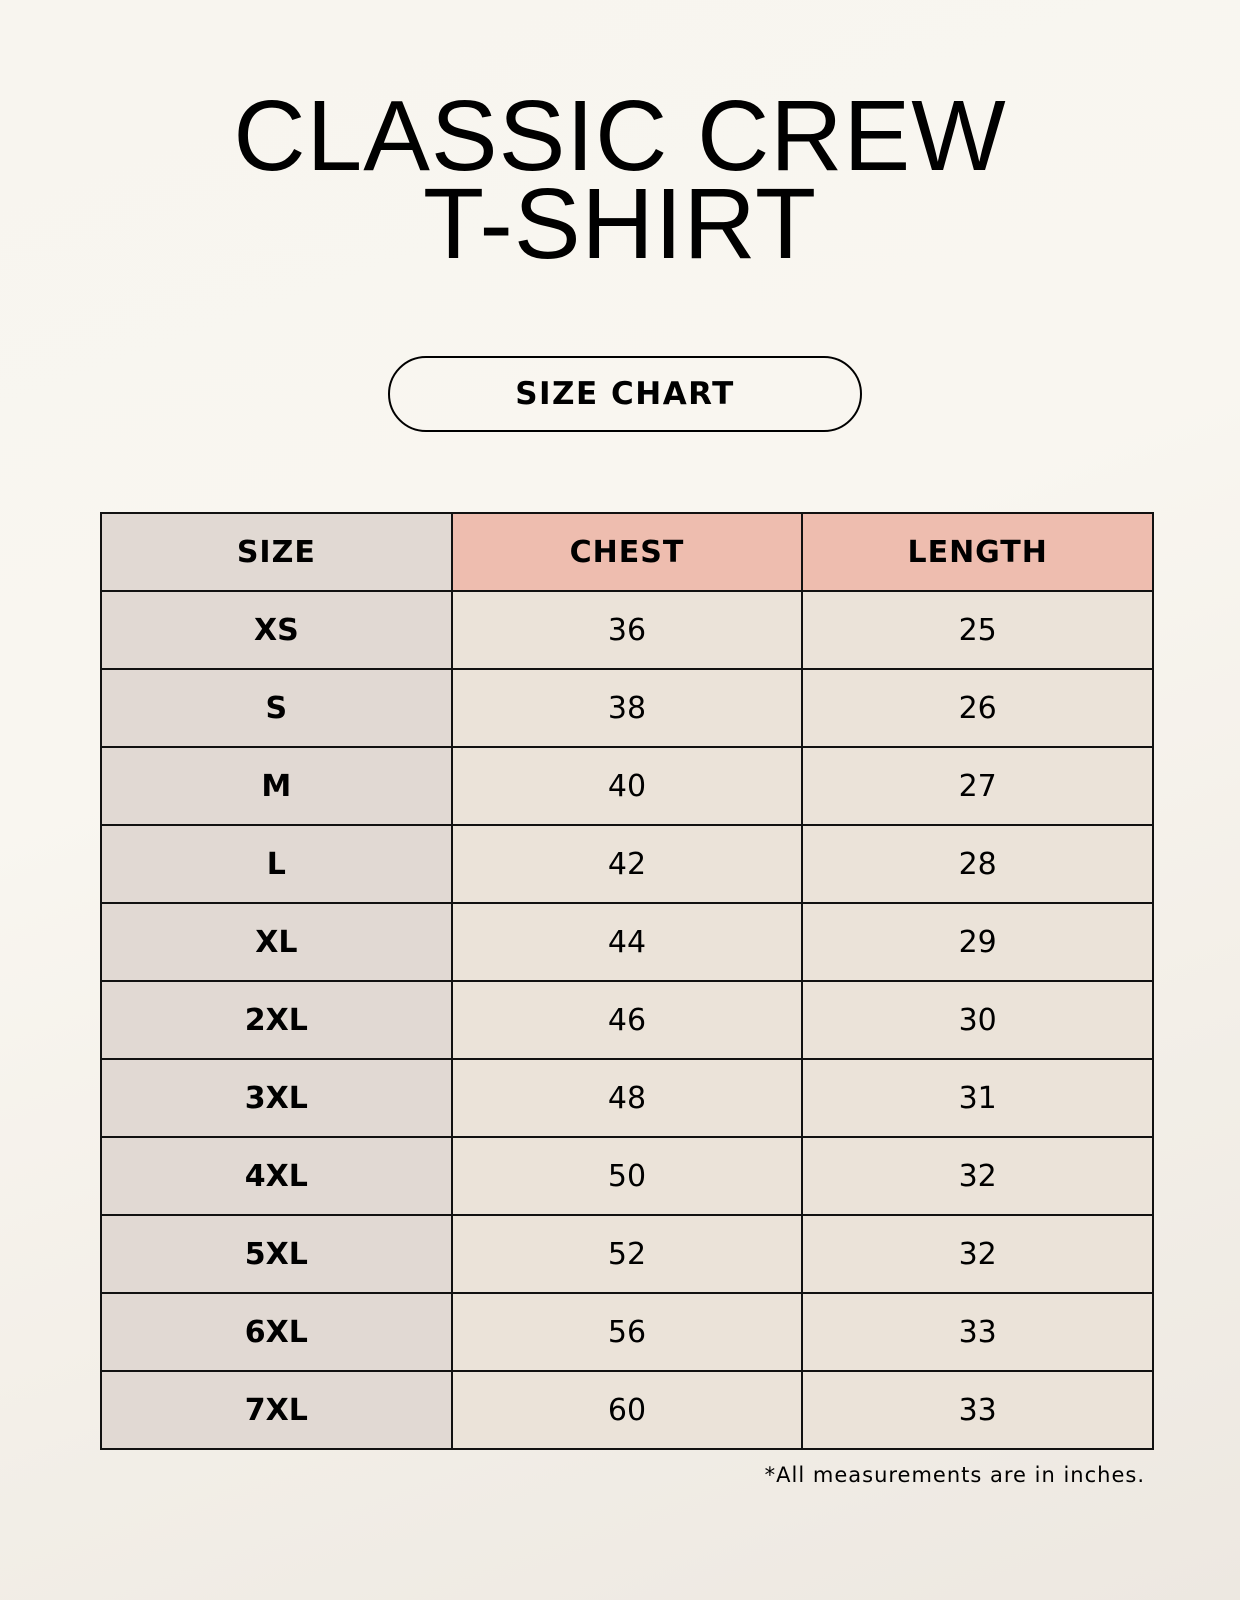 The image size is (1240, 1600). What do you see at coordinates (977, 1098) in the screenshot?
I see `cell-length: 31` at bounding box center [977, 1098].